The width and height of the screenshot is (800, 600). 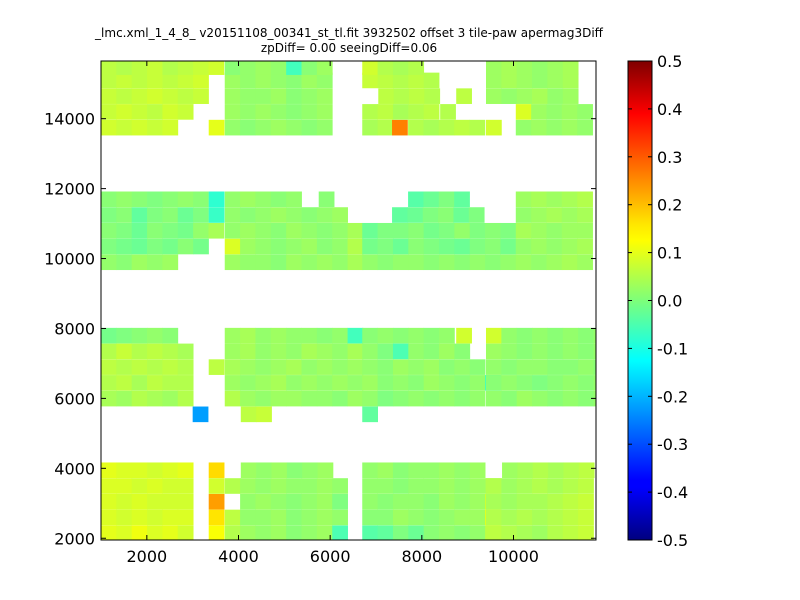 What do you see at coordinates (672, 540) in the screenshot?
I see `colorbar-tick-label: -0.5` at bounding box center [672, 540].